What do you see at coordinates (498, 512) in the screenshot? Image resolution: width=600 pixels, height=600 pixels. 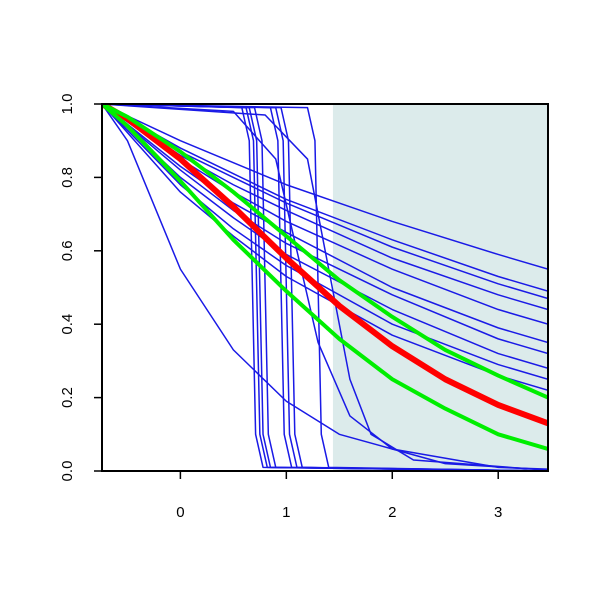 I see `x-tick-label: 3` at bounding box center [498, 512].